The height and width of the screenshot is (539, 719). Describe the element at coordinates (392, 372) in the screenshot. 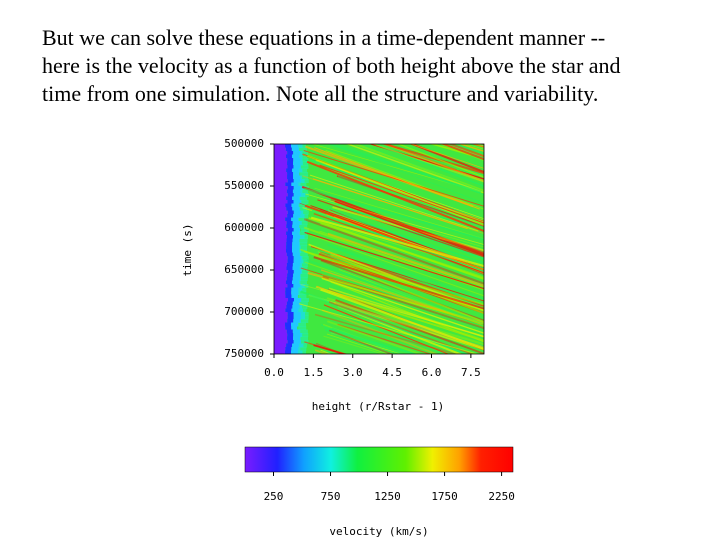

I see `x-tick-label: 4.5` at that location.